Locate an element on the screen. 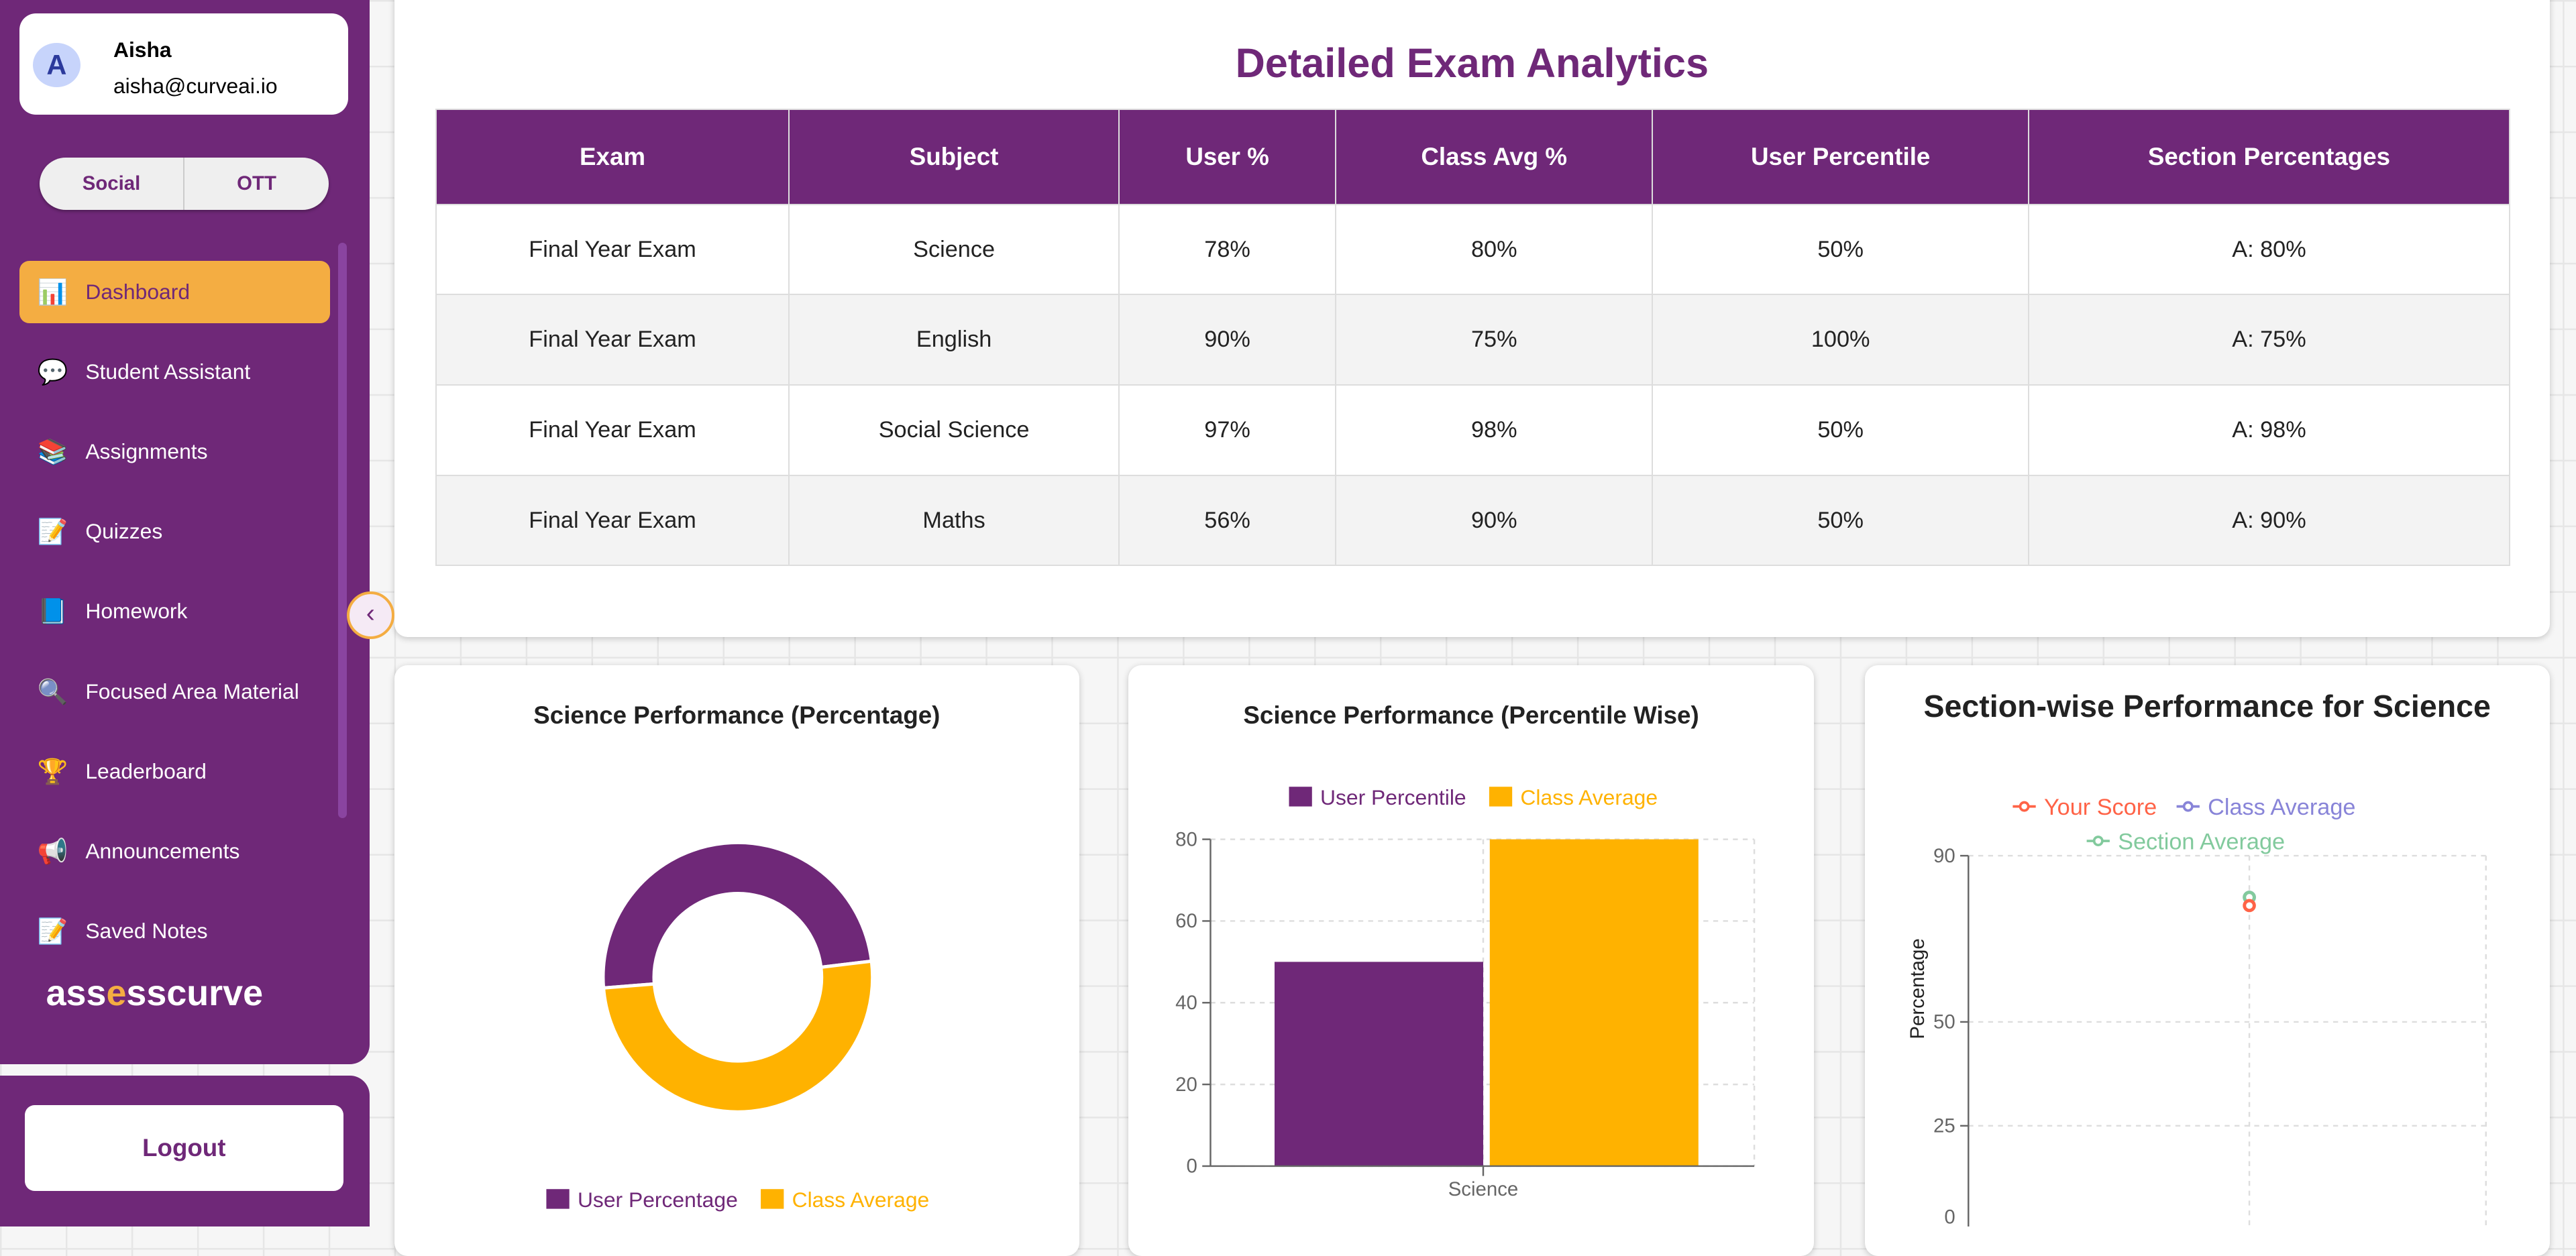 The height and width of the screenshot is (1256, 2576). table-cell: 80% is located at coordinates (1494, 249).